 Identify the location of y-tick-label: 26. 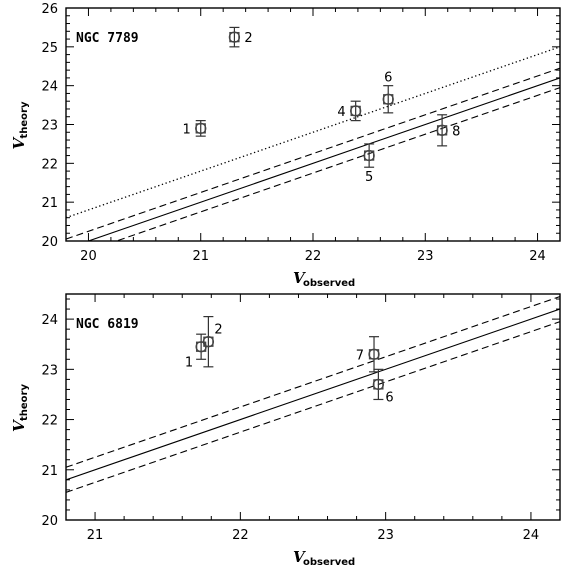
(49, 9).